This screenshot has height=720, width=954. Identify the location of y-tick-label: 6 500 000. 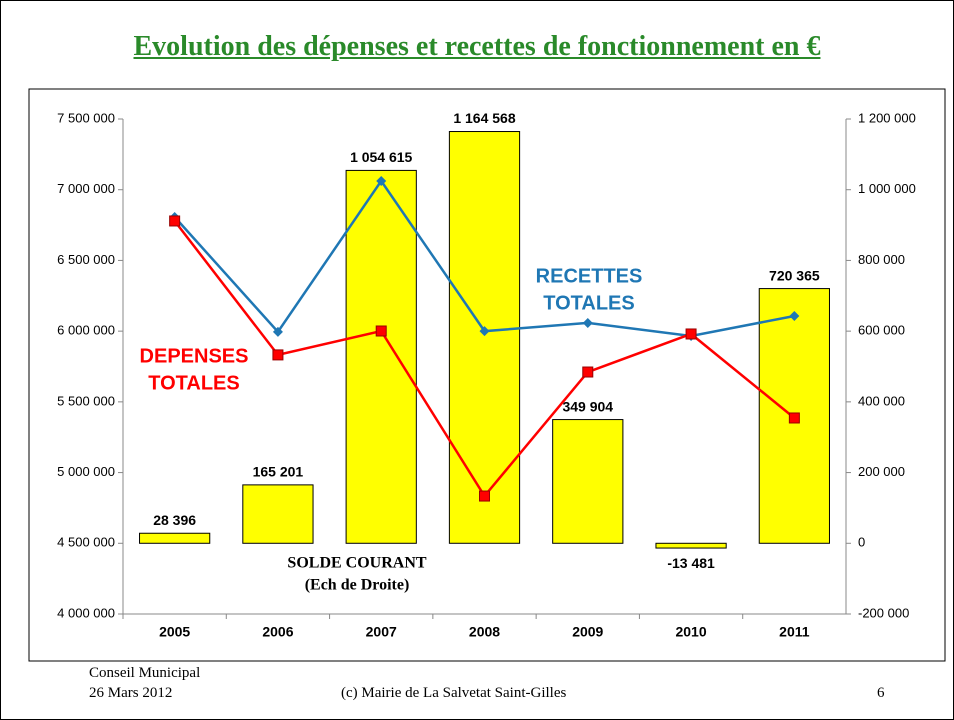
(86, 259).